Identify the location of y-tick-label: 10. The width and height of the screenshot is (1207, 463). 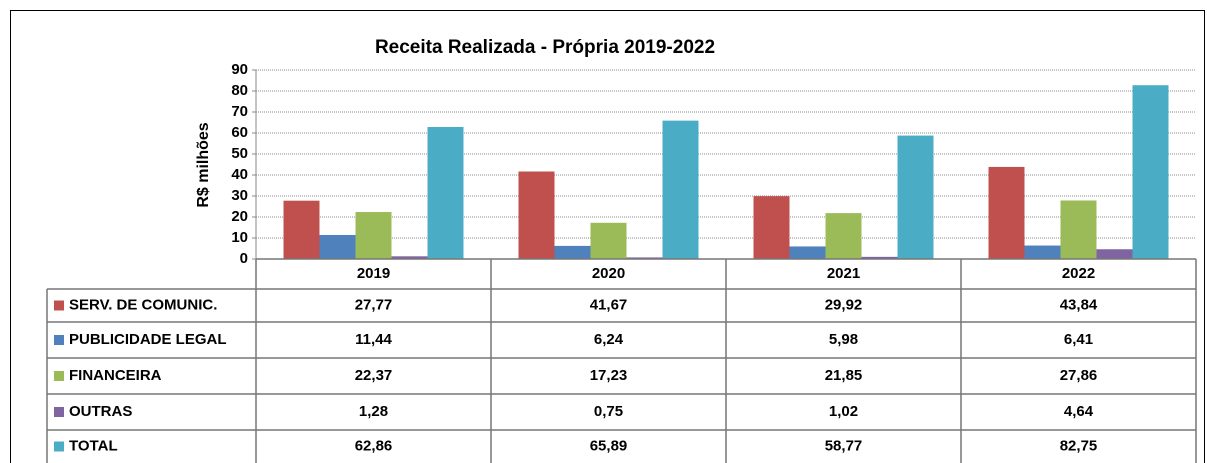
(239, 237).